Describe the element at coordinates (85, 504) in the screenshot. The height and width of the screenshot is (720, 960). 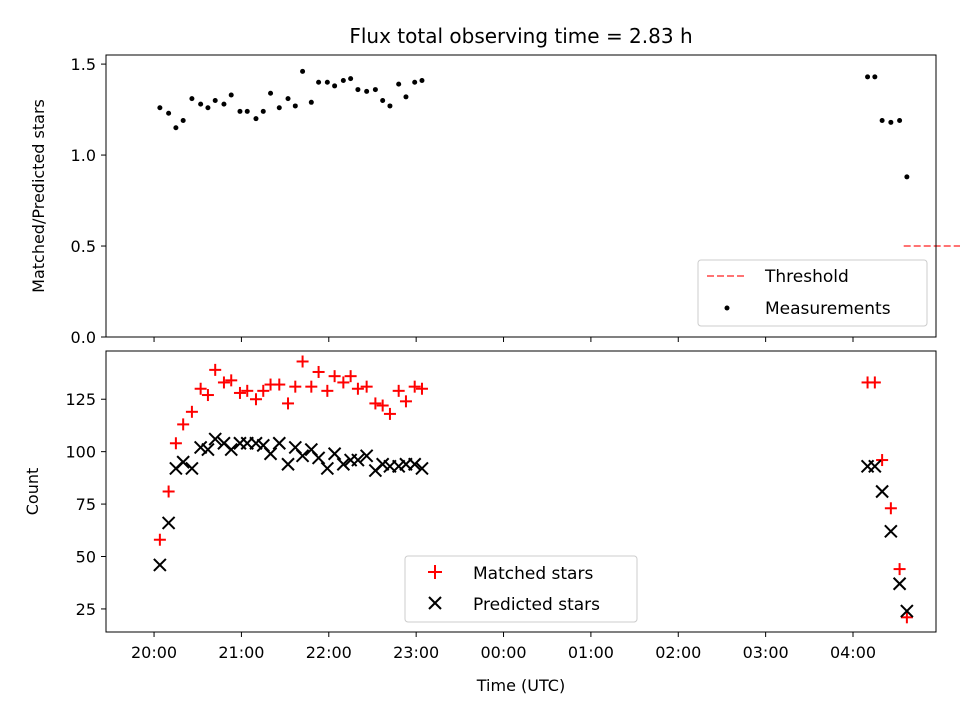
I see `bottom-y-ticks: 25 50 75 100 125` at that location.